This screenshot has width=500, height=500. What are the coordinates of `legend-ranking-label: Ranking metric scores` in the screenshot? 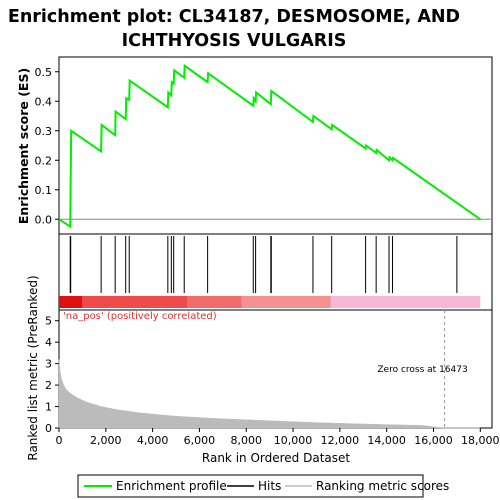 It's located at (382, 486).